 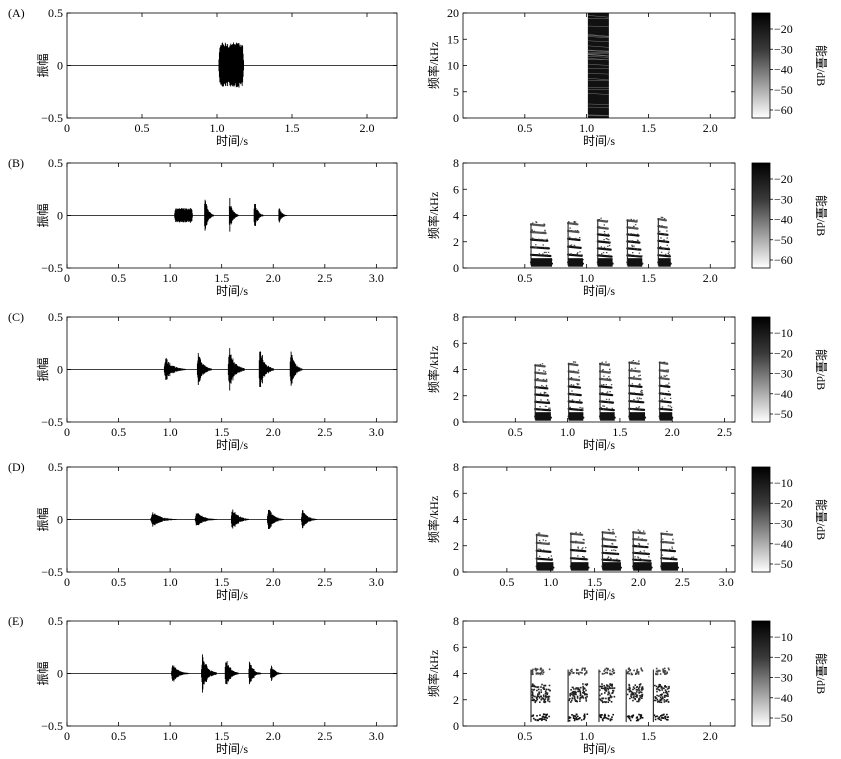 What do you see at coordinates (273, 736) in the screenshot?
I see `waveform-xtick-label: 2.0` at bounding box center [273, 736].